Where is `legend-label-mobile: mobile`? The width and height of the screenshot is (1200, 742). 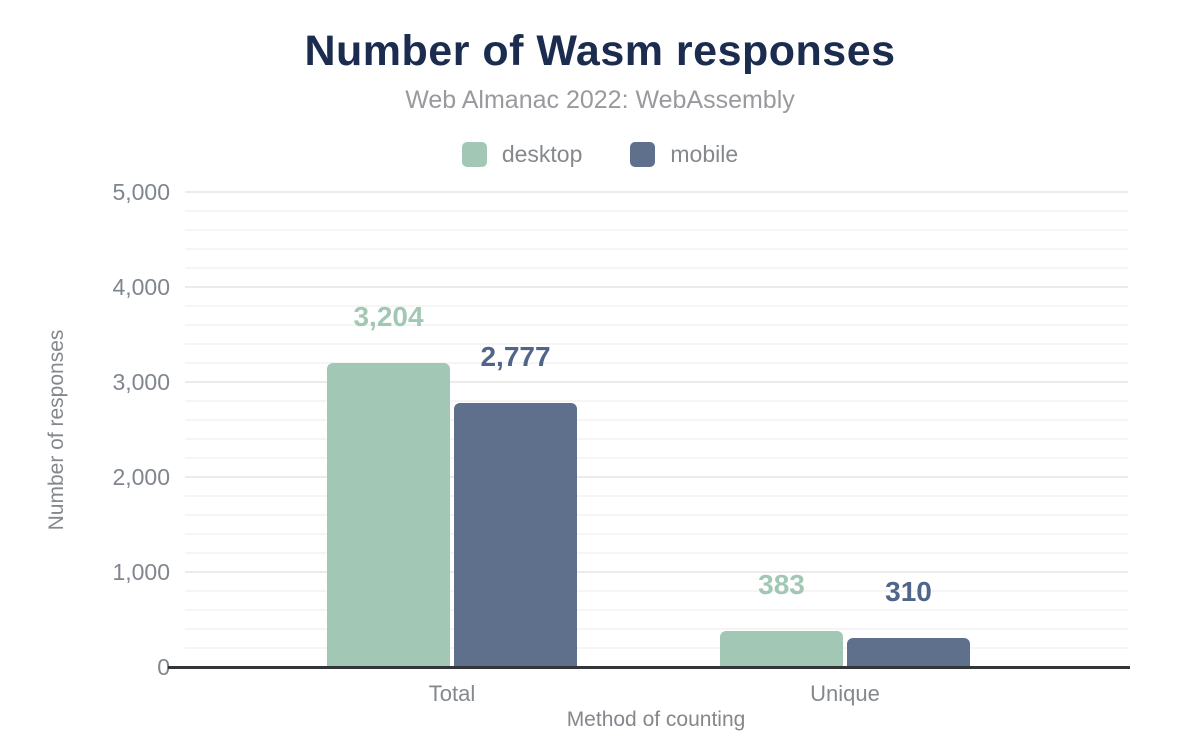 legend-label-mobile: mobile is located at coordinates (704, 154).